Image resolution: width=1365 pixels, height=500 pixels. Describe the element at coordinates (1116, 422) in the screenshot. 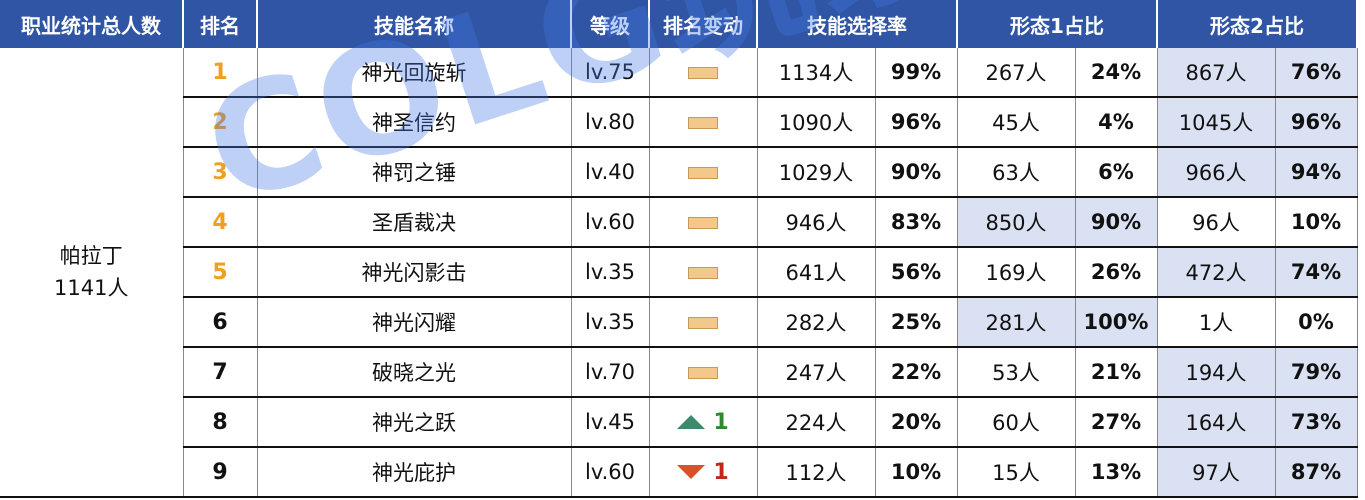

I see `form1-pct-cell: 27%` at that location.